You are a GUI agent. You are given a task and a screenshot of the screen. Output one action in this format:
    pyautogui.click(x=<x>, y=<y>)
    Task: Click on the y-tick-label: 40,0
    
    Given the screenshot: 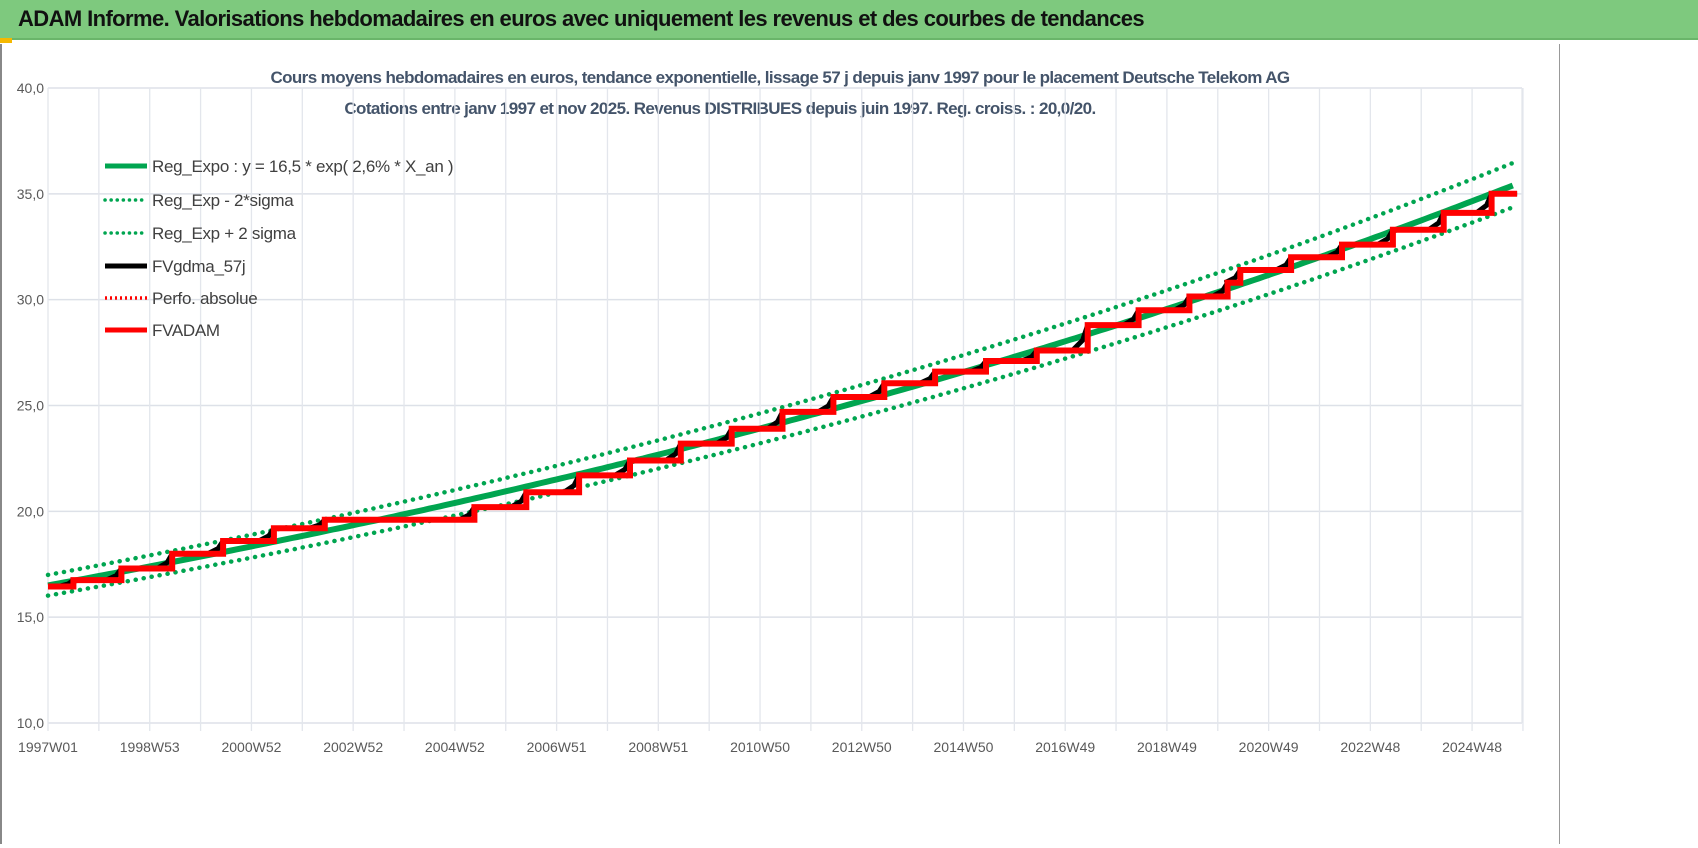 What is the action you would take?
    pyautogui.click(x=30, y=88)
    